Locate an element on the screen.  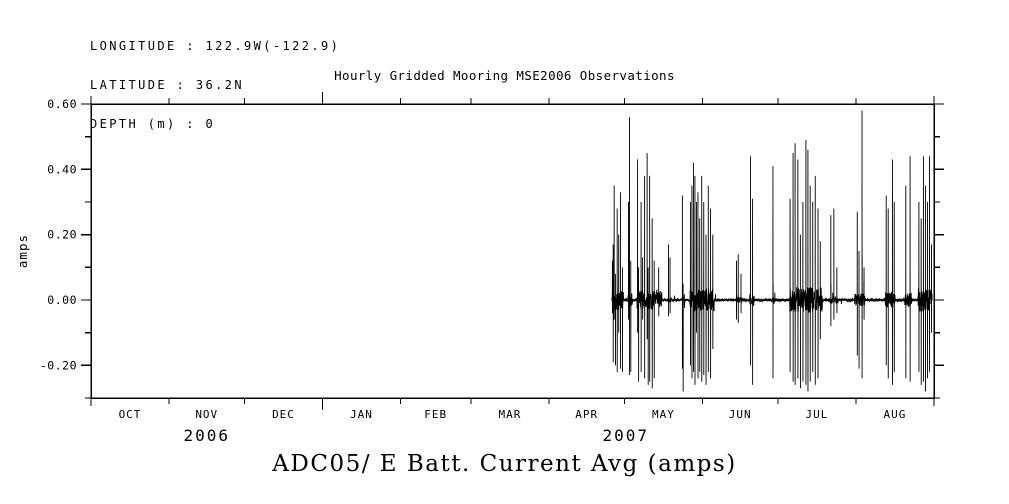
month-label-jun: JUN is located at coordinates (740, 414).